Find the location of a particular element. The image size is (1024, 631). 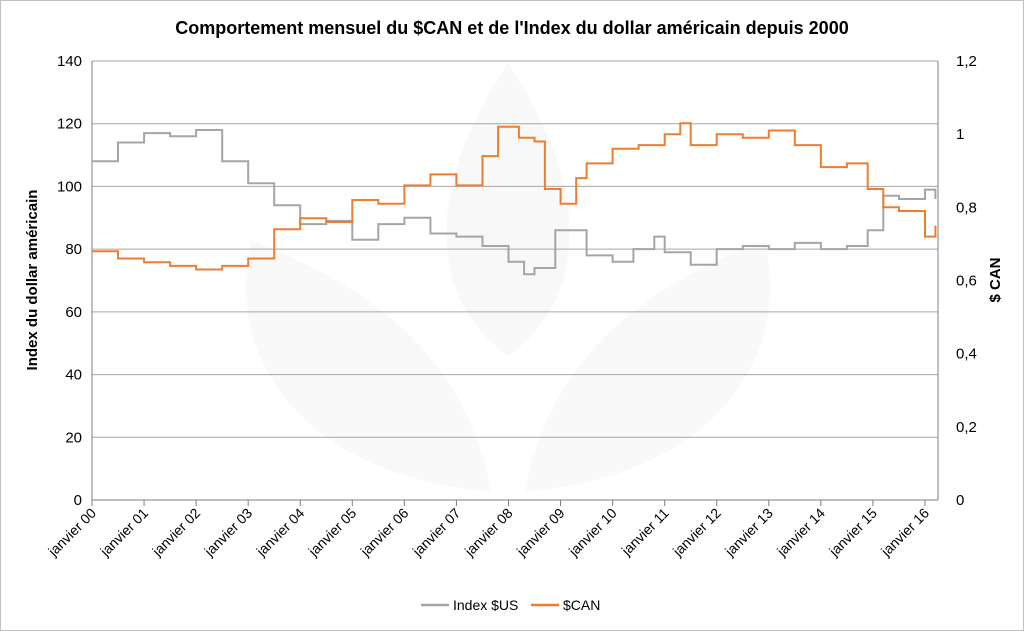

x-tick-label: janvier 11 is located at coordinates (645, 532).